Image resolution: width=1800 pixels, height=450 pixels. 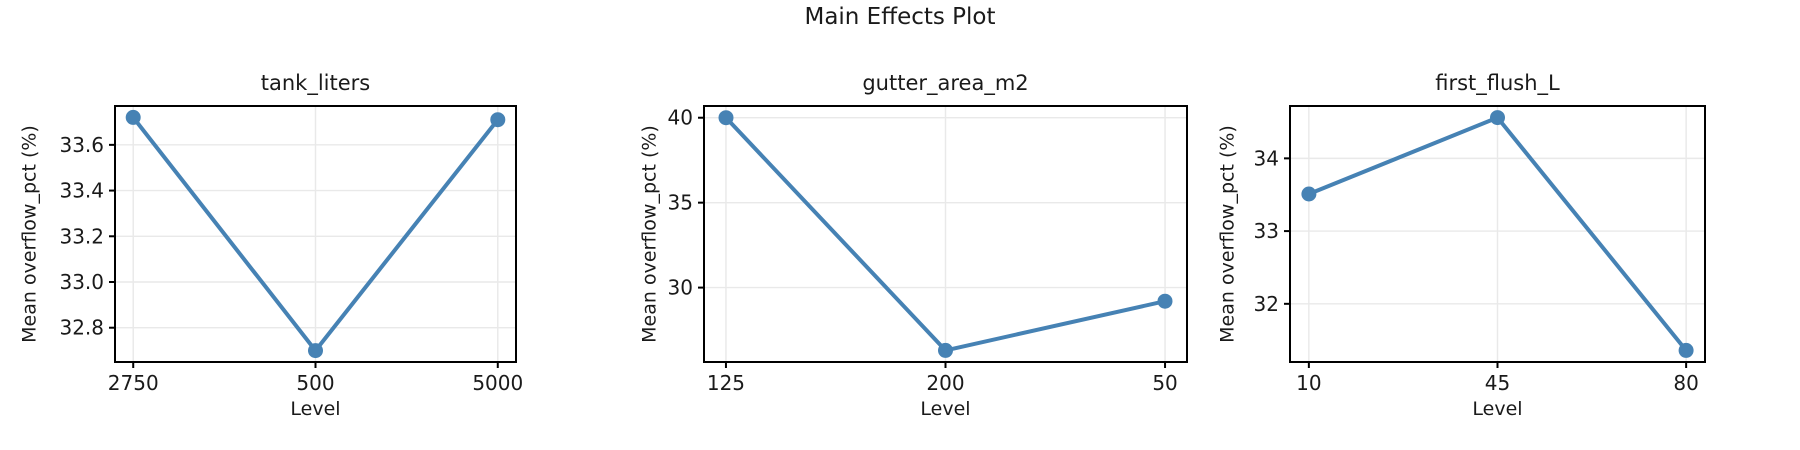 I want to click on x-tick-label: 125, so click(x=726, y=383).